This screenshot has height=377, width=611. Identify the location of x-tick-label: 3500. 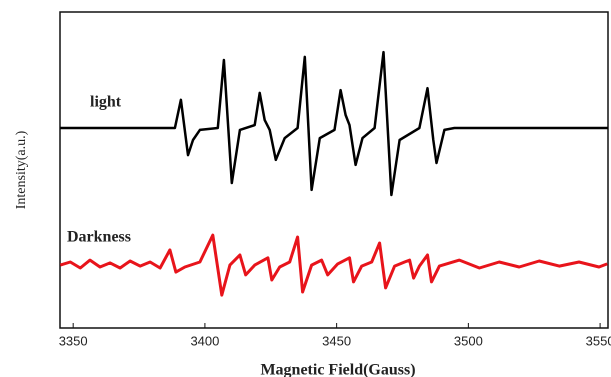
(468, 340).